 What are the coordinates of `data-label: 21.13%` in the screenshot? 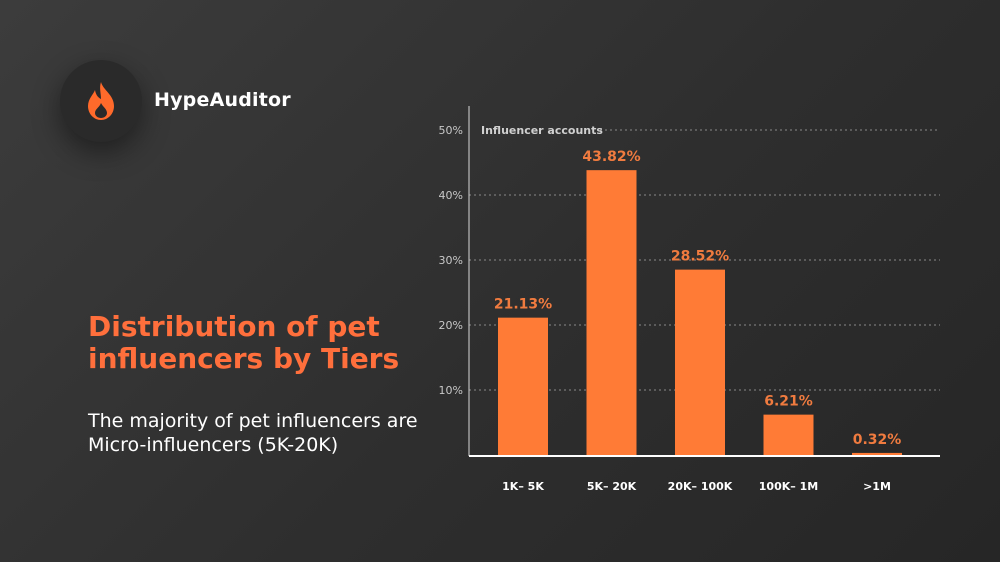 It's located at (523, 305).